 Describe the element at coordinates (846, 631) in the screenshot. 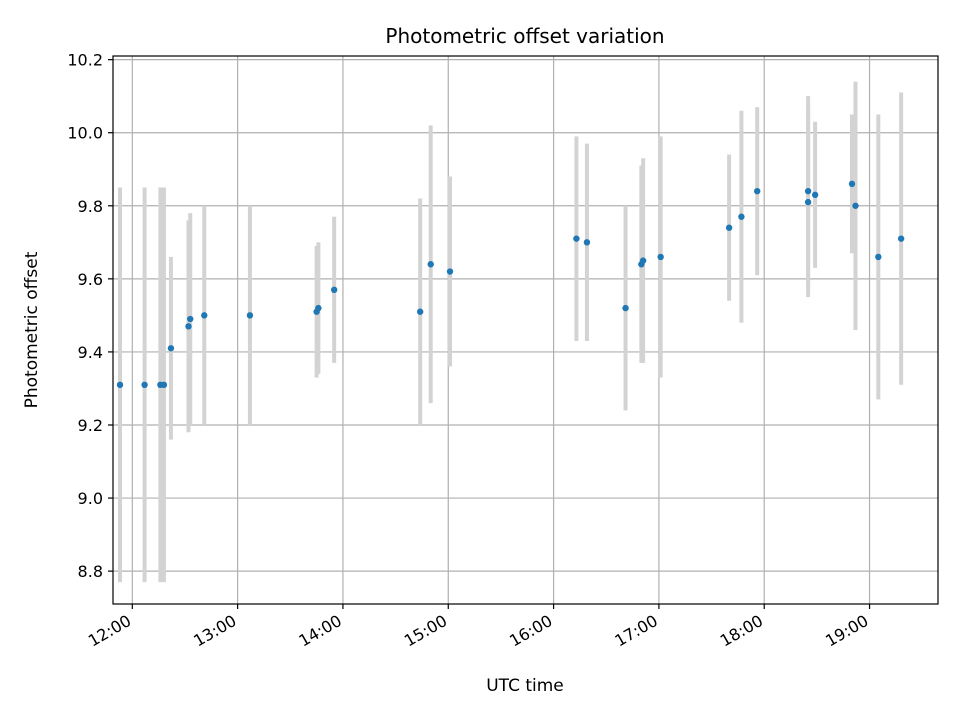

I see `x-tick-label: 19:00` at that location.